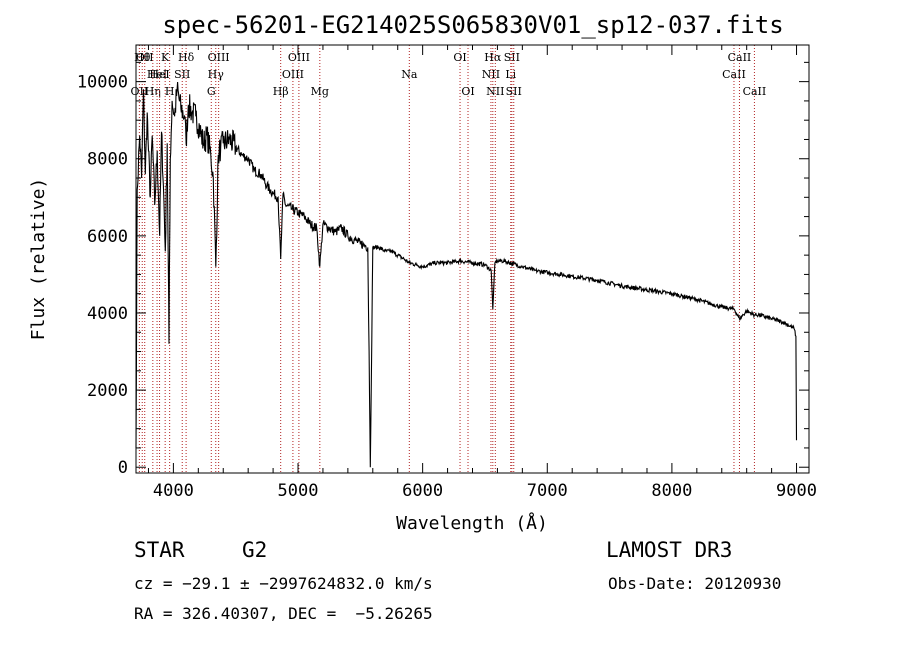 The width and height of the screenshot is (900, 649). I want to click on line-marker-label-13: Hβ, so click(281, 91).